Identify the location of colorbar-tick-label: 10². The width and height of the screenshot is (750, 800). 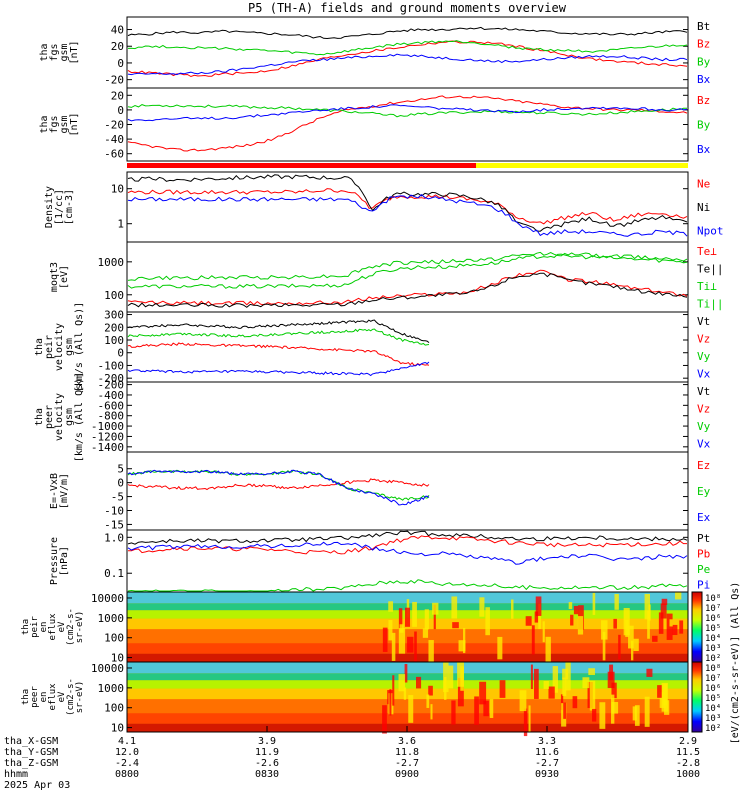
(713, 729).